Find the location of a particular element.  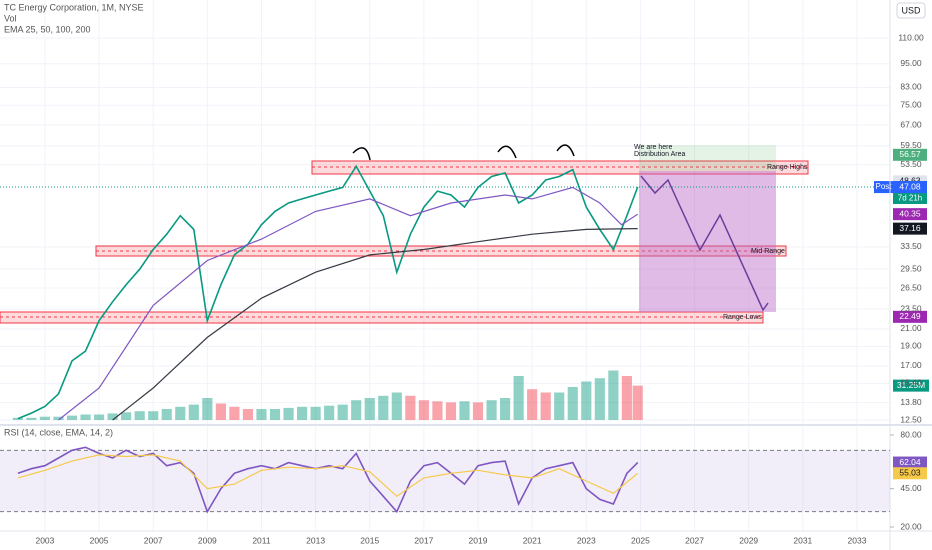

y-tick-label: 26.50 is located at coordinates (911, 287).